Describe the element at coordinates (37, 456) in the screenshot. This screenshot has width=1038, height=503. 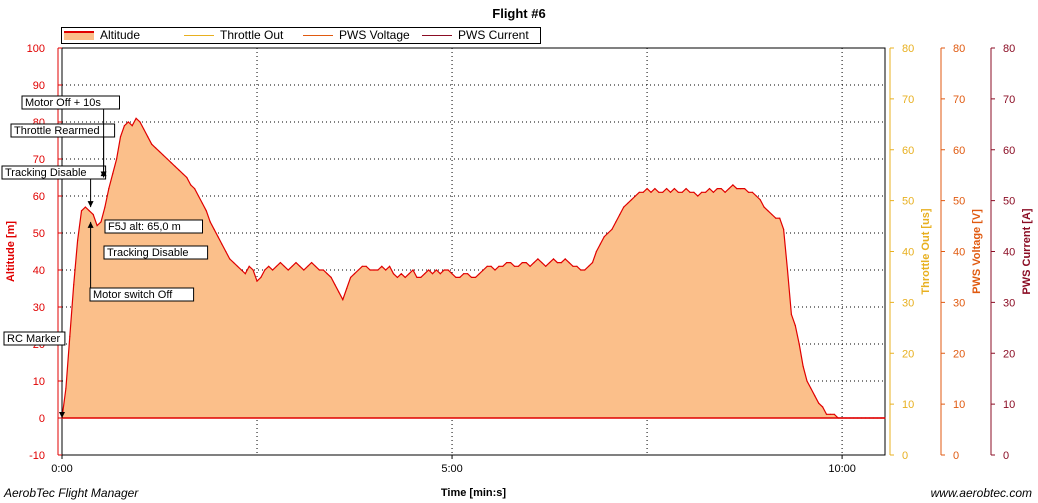
I see `tick-label-altitude: -10` at that location.